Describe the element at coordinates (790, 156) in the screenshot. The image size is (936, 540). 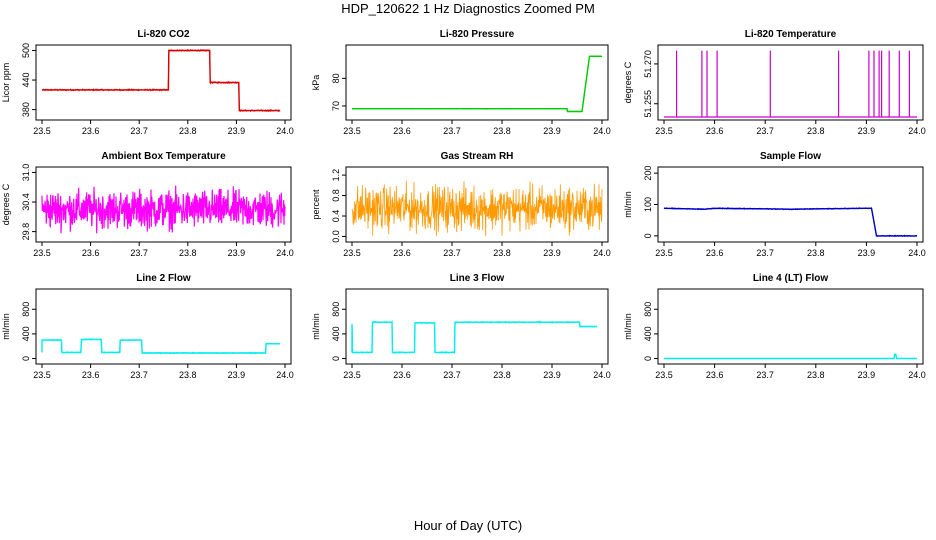
I see `panel-title: Sample Flow` at that location.